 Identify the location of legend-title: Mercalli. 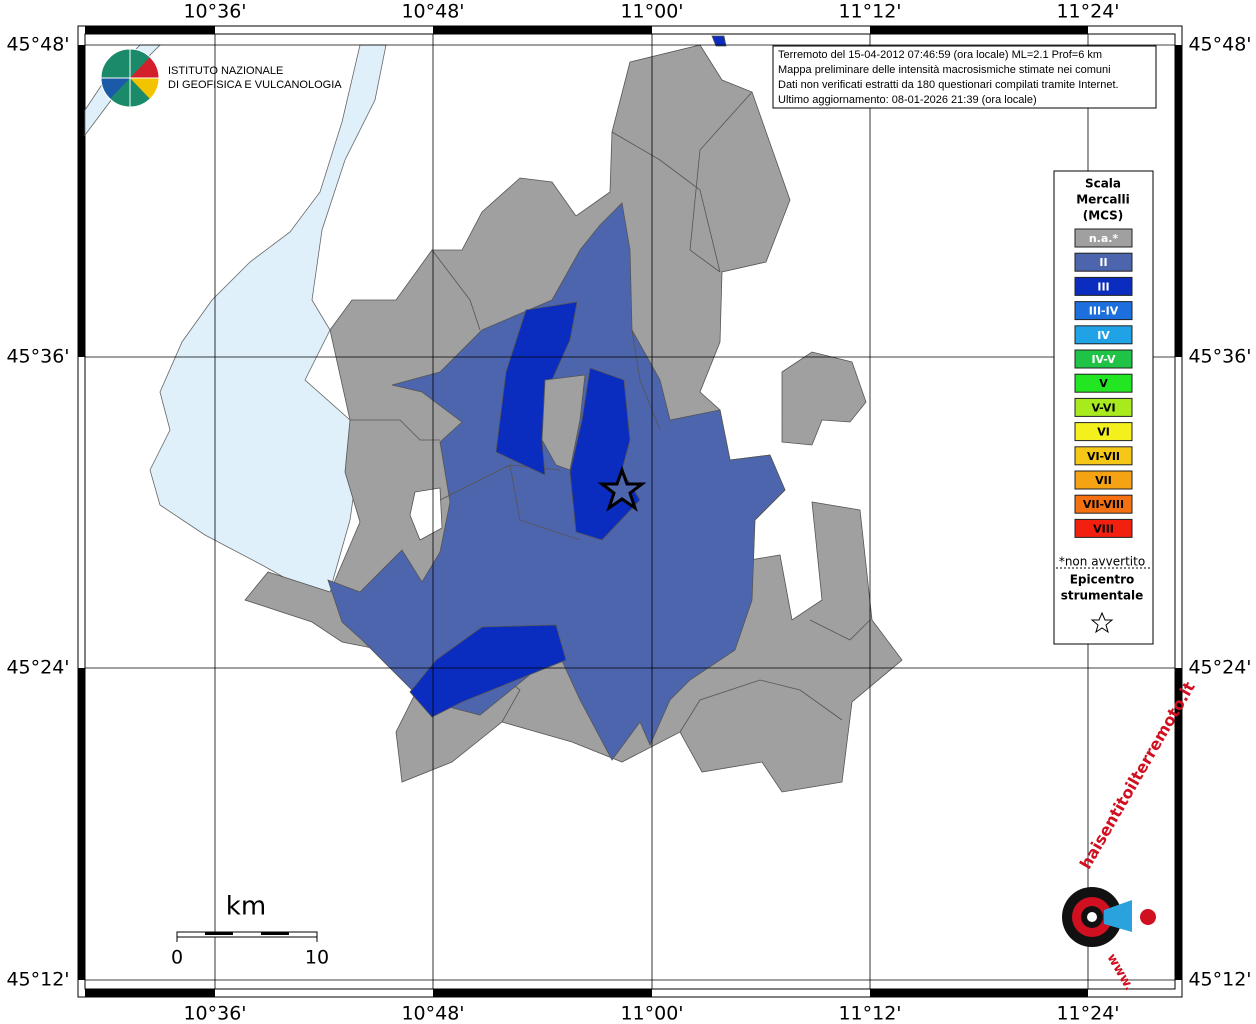
(1103, 200).